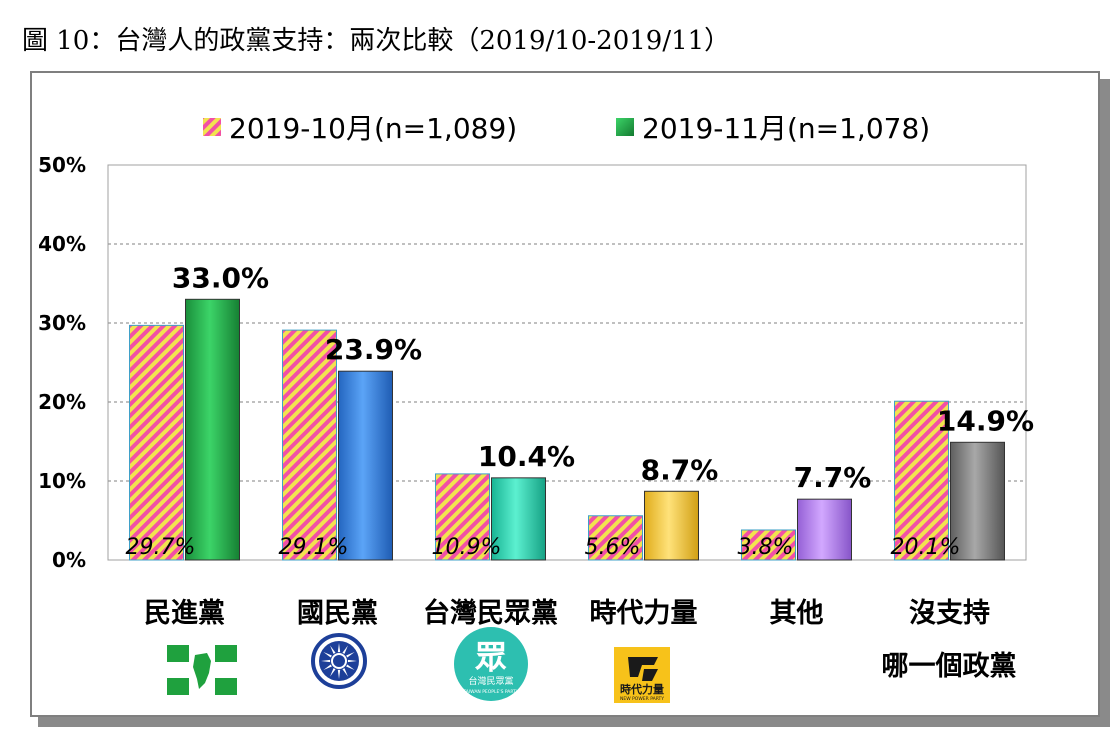 The height and width of the screenshot is (742, 1118). Describe the element at coordinates (926, 547) in the screenshot. I see `bar-label-oct: 20.1%` at that location.